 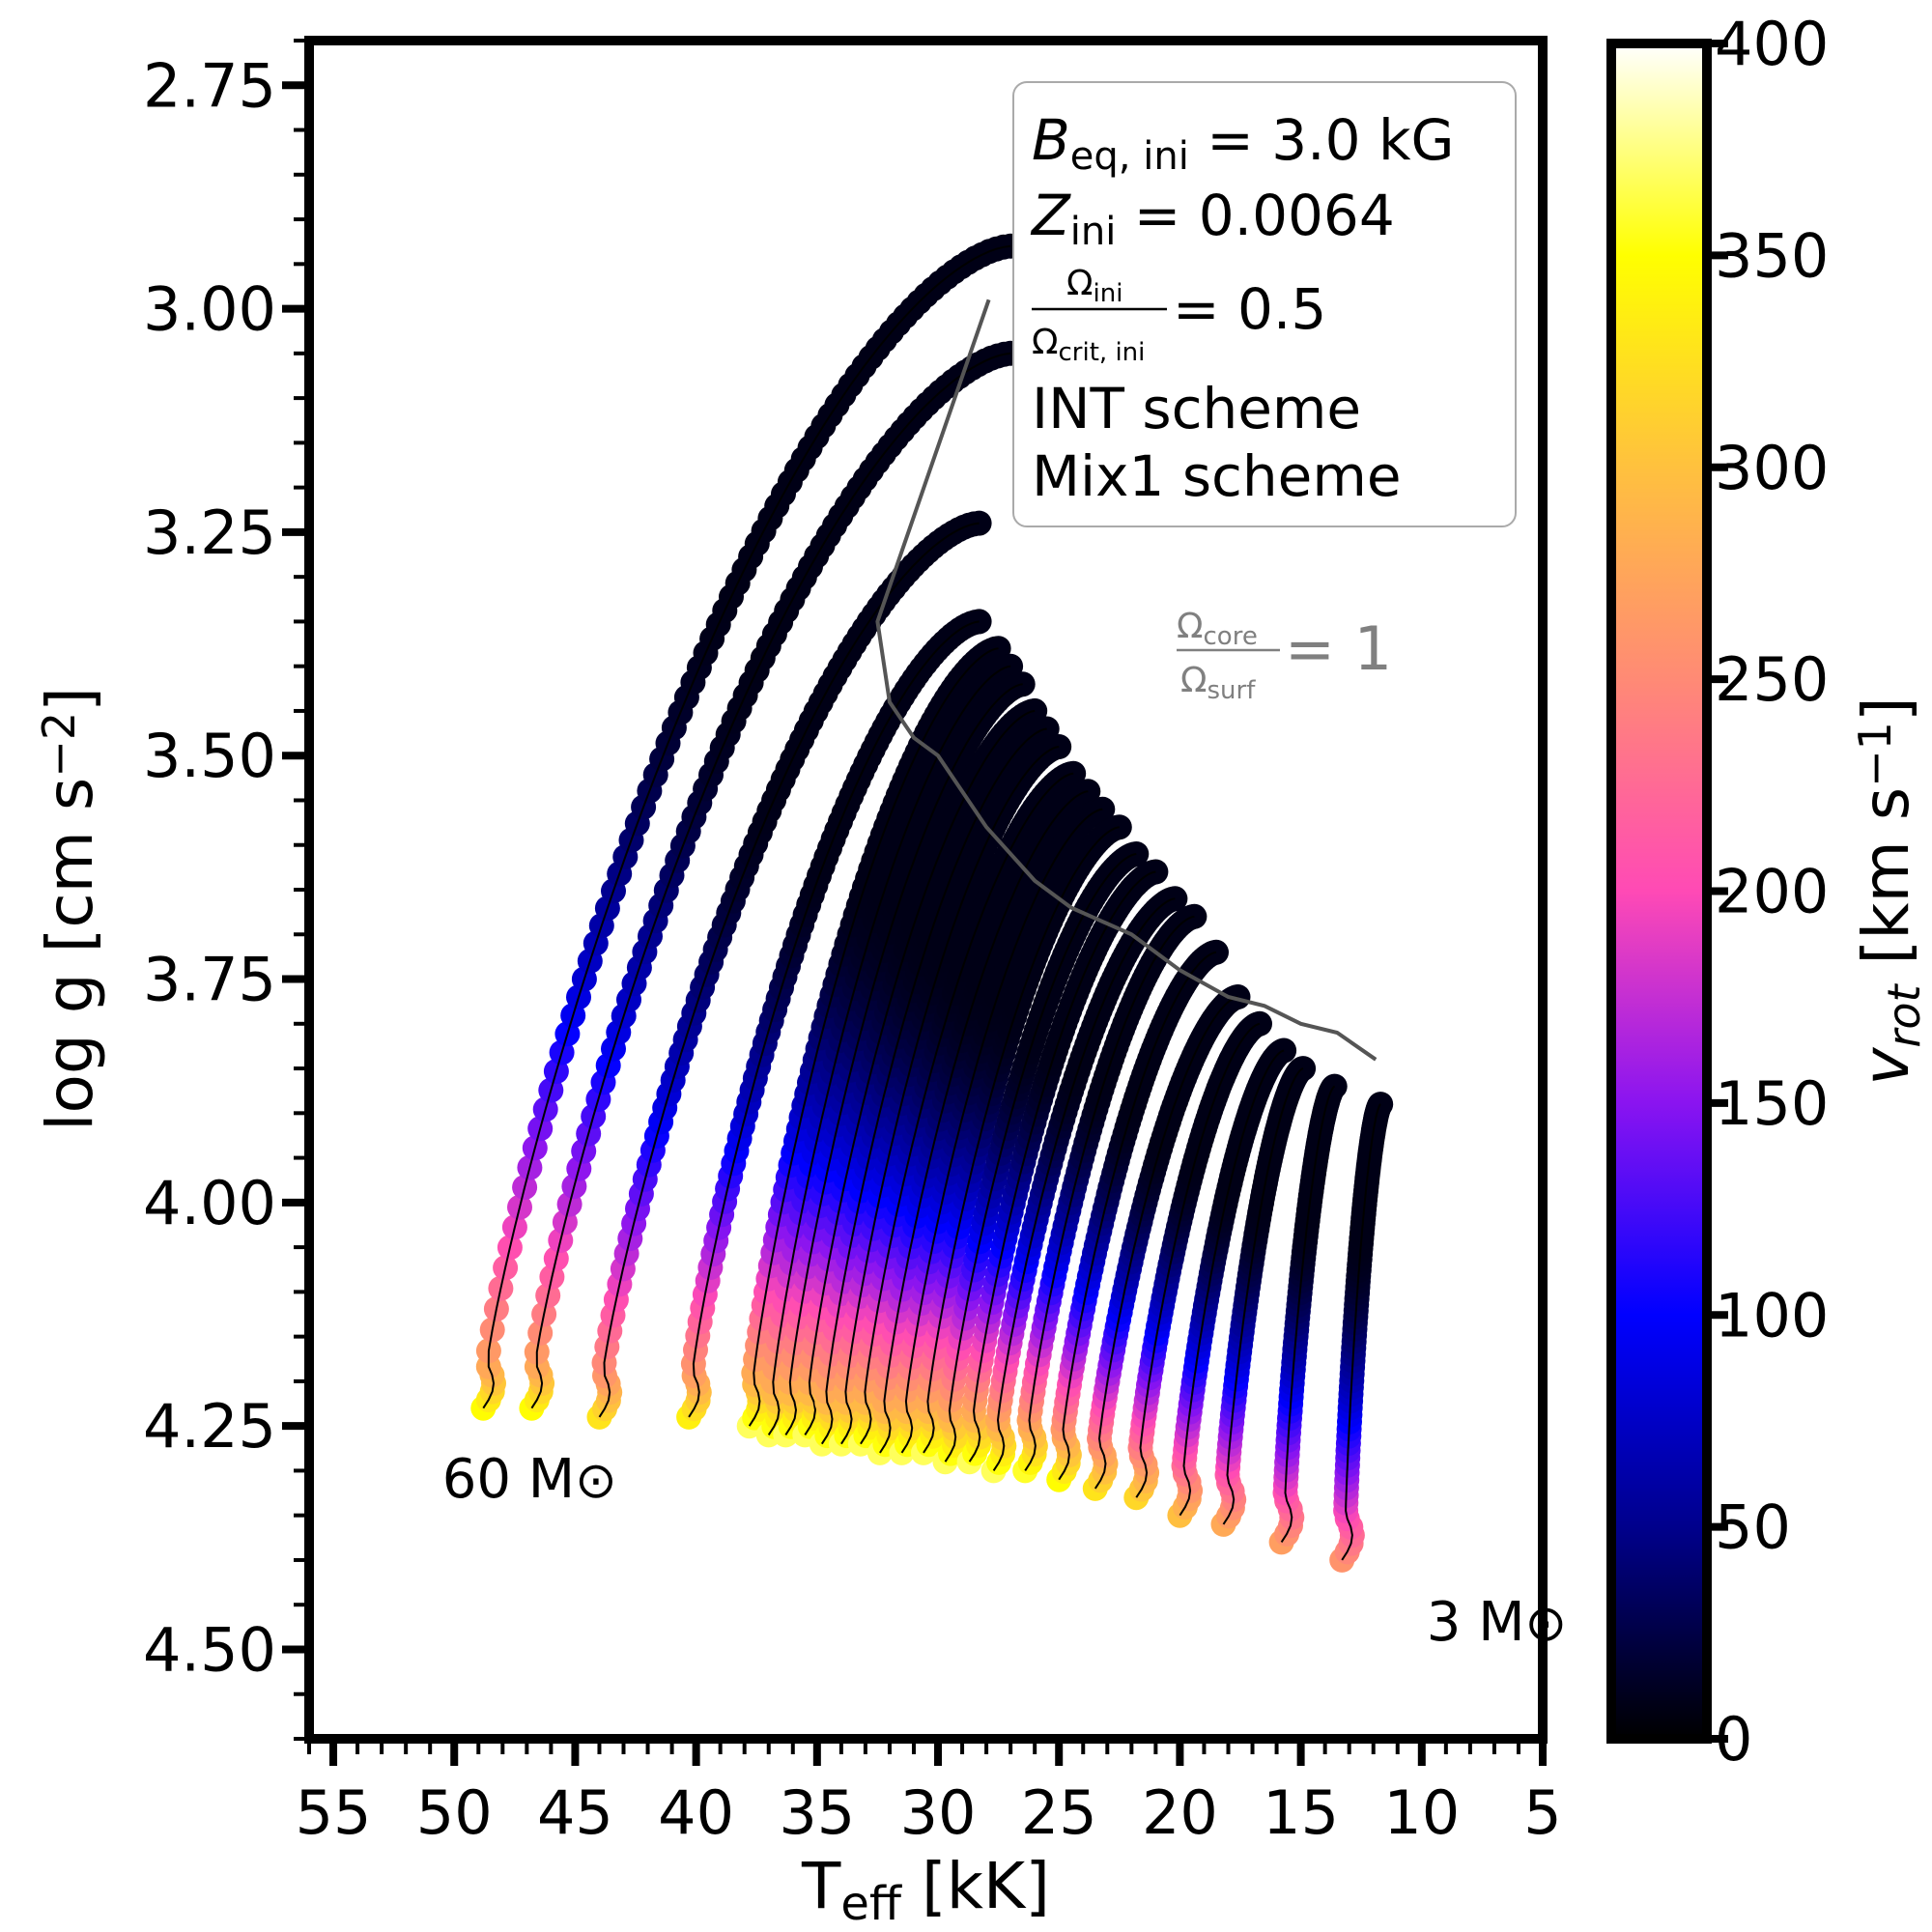 I want to click on y-tick-label: 4.25, so click(x=209, y=1426).